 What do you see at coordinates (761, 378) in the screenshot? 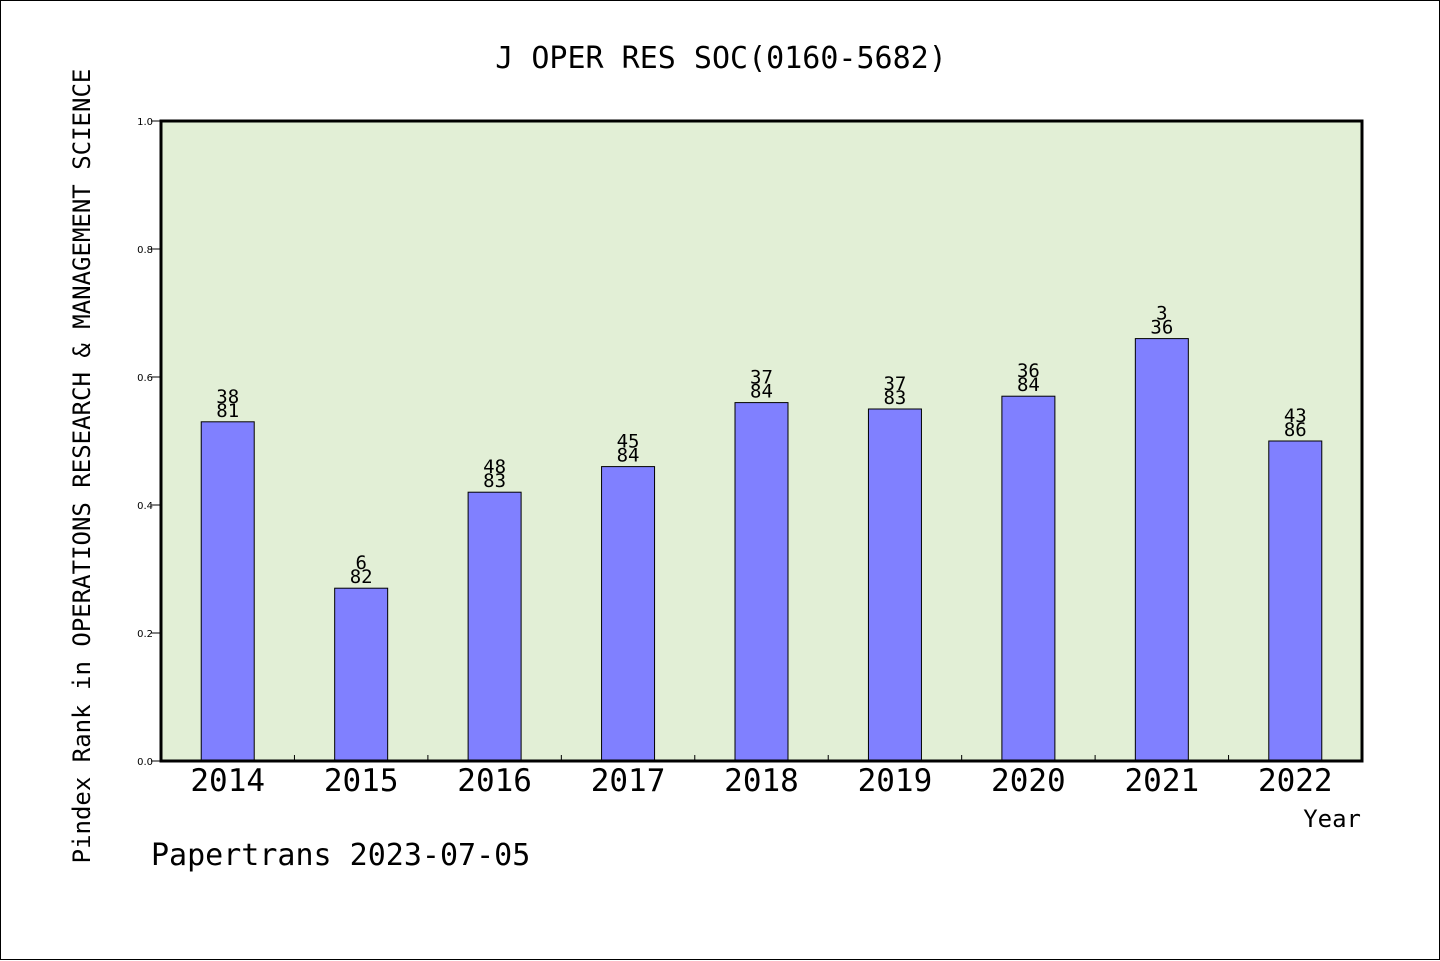
I see `rank-label-2018: 37` at bounding box center [761, 378].